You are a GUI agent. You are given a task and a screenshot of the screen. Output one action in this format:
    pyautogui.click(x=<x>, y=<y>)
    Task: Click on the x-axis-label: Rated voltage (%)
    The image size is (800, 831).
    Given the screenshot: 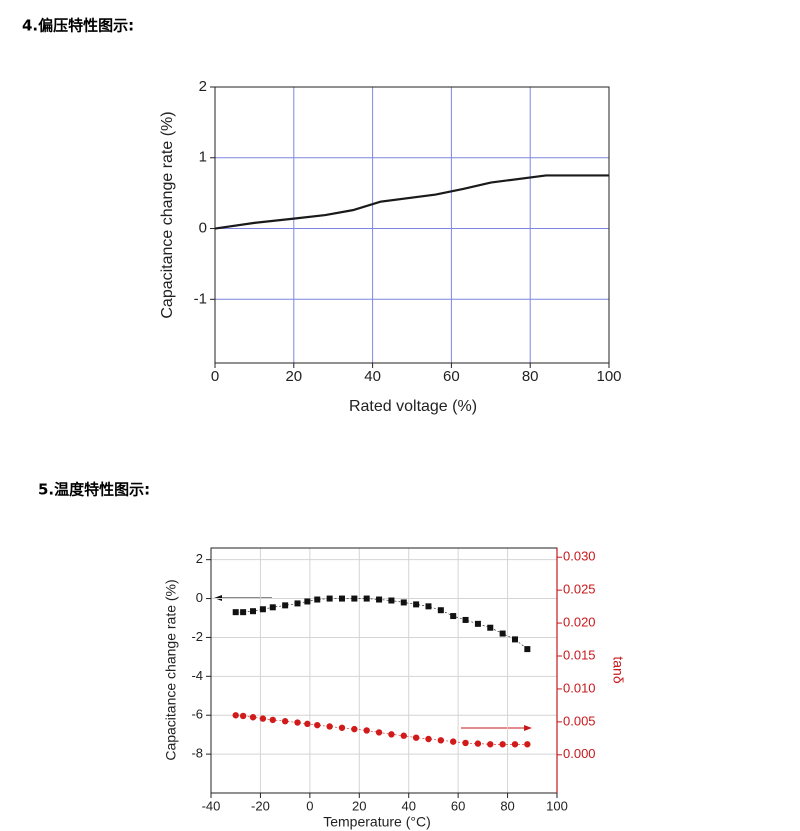 What is the action you would take?
    pyautogui.click(x=413, y=406)
    